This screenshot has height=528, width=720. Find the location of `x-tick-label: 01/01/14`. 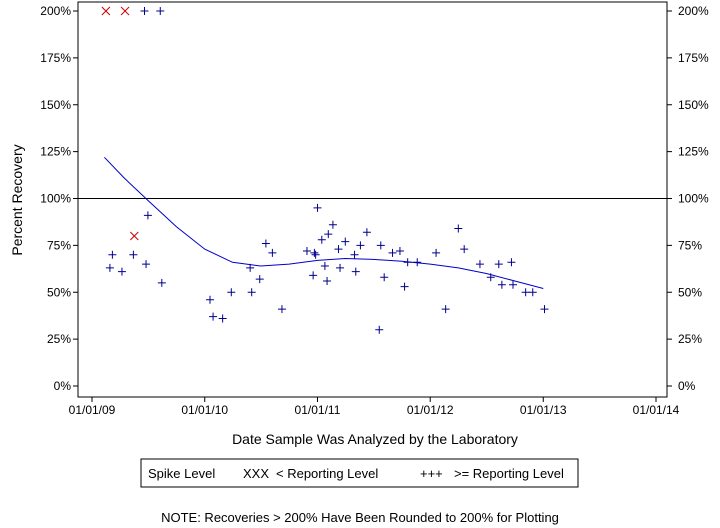

x-tick-label: 01/01/14 is located at coordinates (656, 410).